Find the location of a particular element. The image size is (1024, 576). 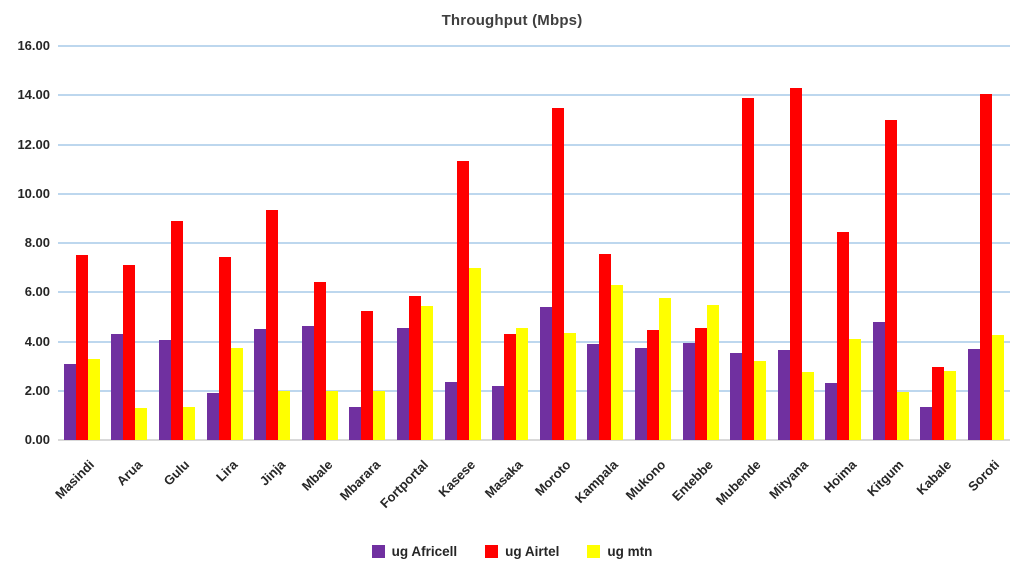

x-axis-label-text: Masindi is located at coordinates (75, 479).